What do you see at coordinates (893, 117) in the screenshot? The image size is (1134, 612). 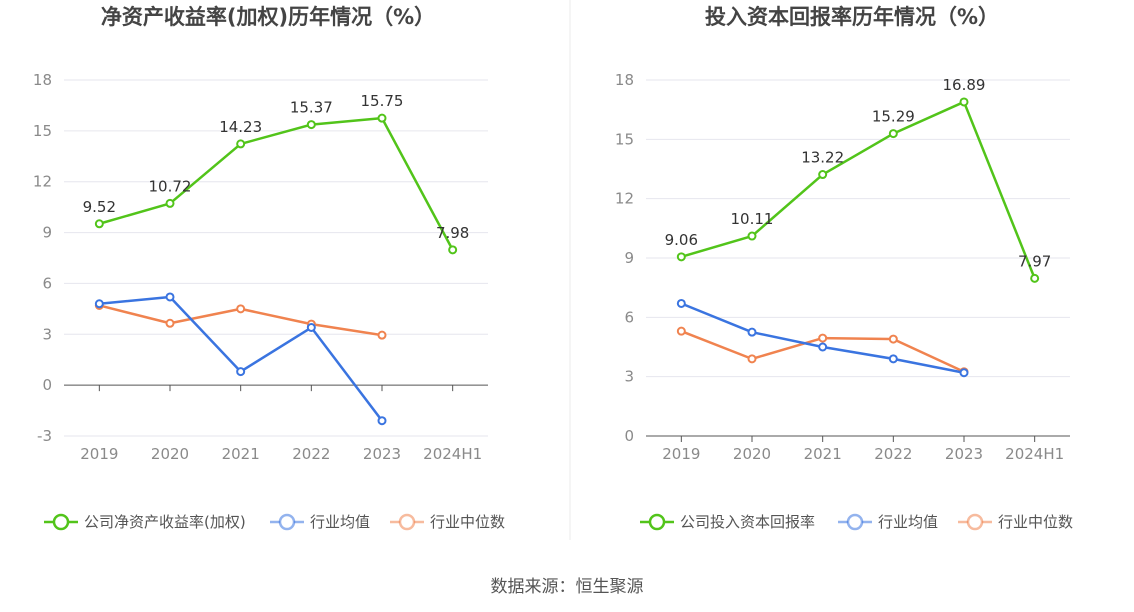 I see `data-label: 15.29` at bounding box center [893, 117].